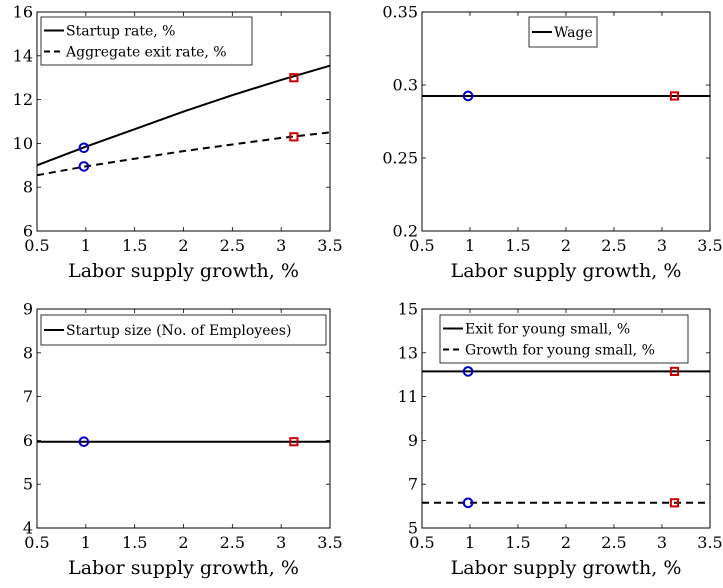  Describe the element at coordinates (120, 32) in the screenshot. I see `legend-label-1: Startup rate, %` at that location.